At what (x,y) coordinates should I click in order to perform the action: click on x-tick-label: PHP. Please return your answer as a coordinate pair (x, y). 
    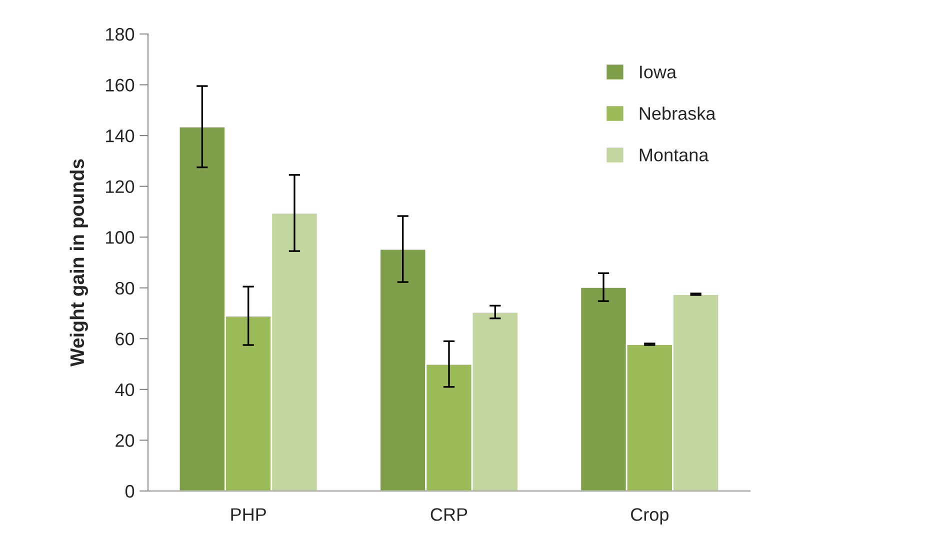
    Looking at the image, I should click on (248, 514).